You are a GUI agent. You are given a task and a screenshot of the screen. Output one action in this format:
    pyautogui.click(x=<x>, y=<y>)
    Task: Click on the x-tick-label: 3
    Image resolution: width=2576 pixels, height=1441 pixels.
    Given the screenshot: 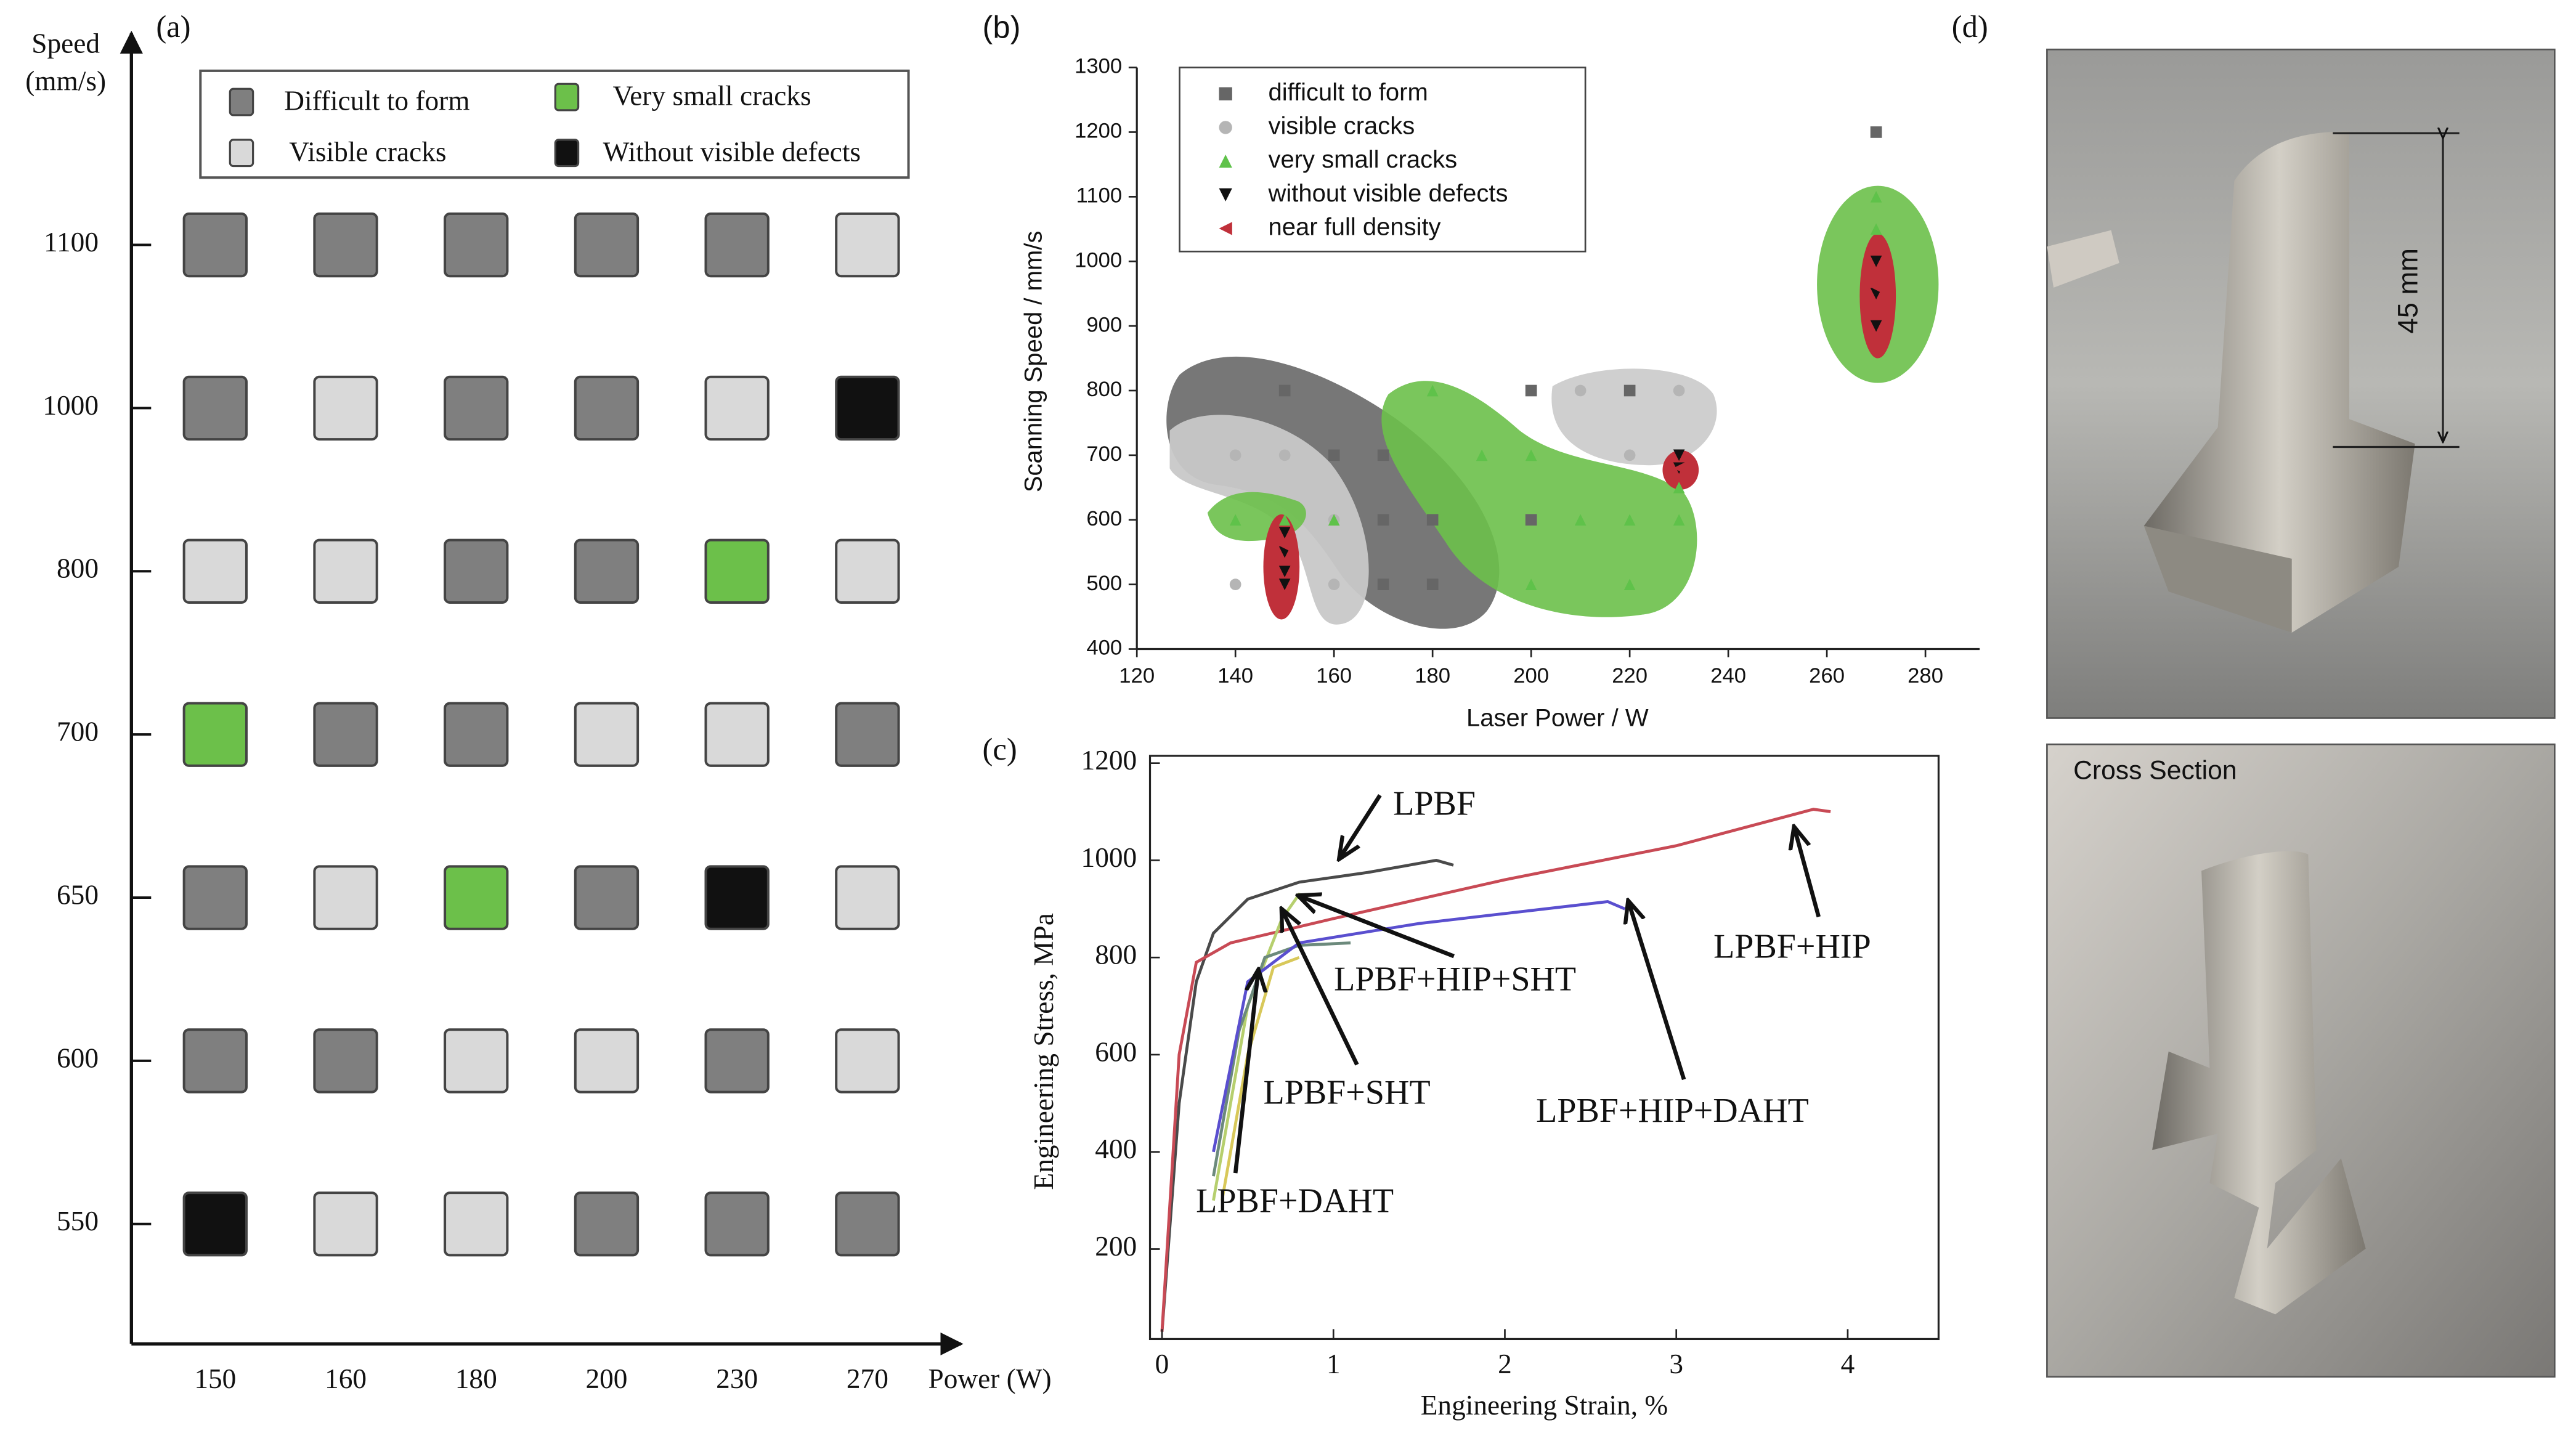 What is the action you would take?
    pyautogui.click(x=1676, y=1364)
    